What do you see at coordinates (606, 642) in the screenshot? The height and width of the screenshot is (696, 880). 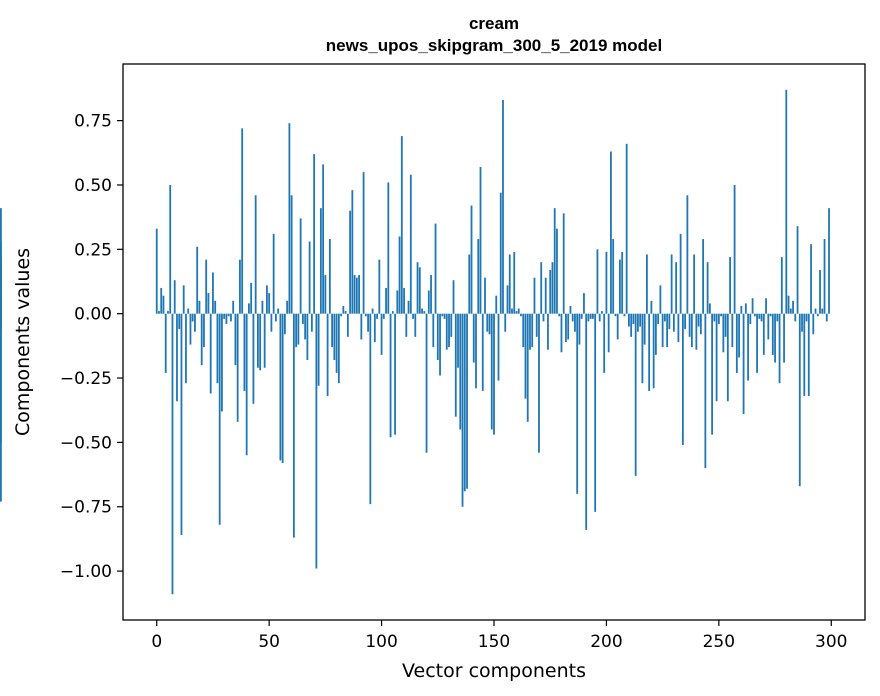 I see `x-tick-label: 200` at bounding box center [606, 642].